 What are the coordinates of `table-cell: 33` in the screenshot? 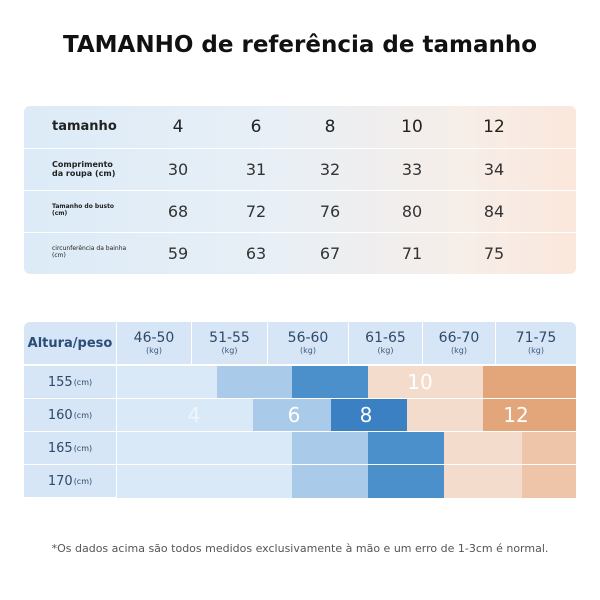 It's located at (412, 169).